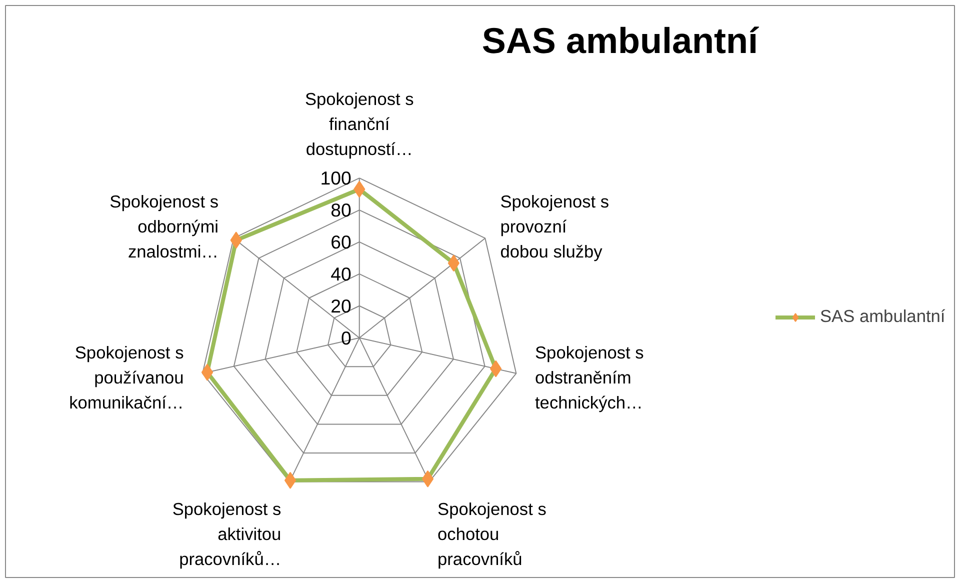 The height and width of the screenshot is (582, 959). What do you see at coordinates (346, 337) in the screenshot?
I see `y-tick-label: 0` at bounding box center [346, 337].